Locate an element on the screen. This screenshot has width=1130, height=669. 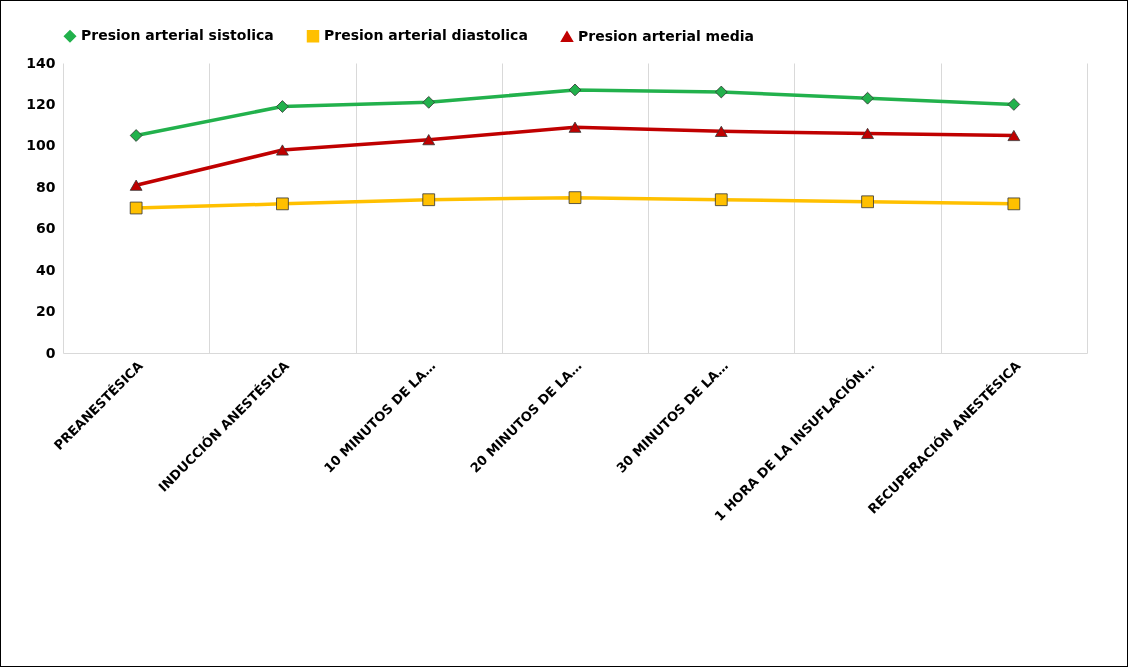
y-tick-label: 80 is located at coordinates (46, 186).